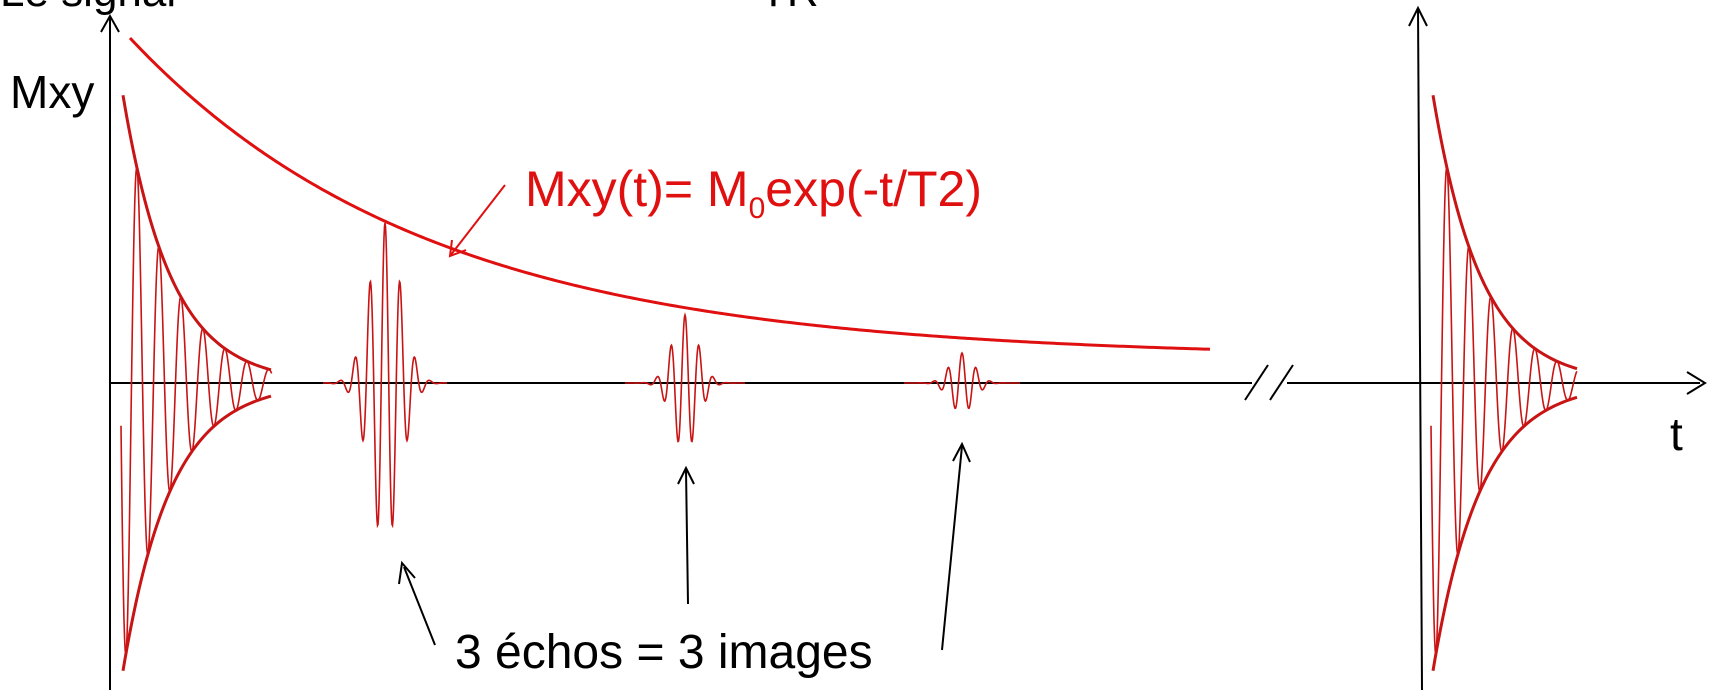 This screenshot has width=1710, height=690. I want to click on fid-left, so click(196, 383).